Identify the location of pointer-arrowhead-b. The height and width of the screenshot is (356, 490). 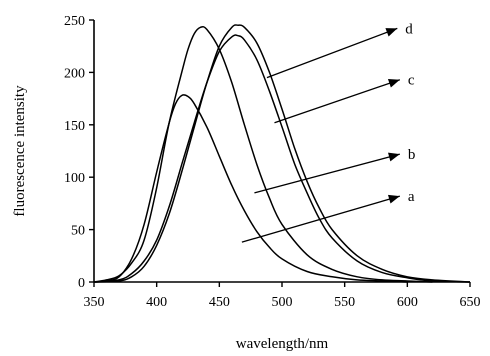
(394, 157).